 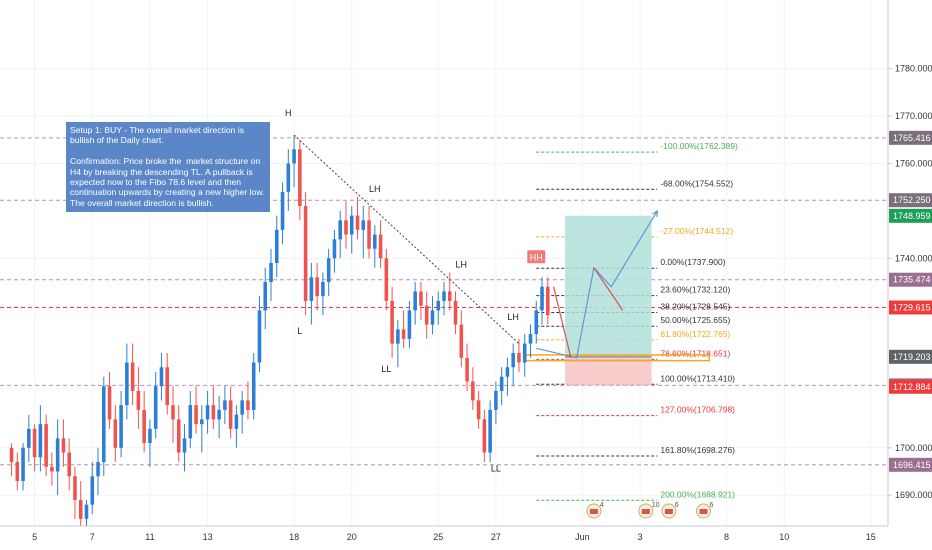 I want to click on event-flag: 4, so click(x=595, y=510).